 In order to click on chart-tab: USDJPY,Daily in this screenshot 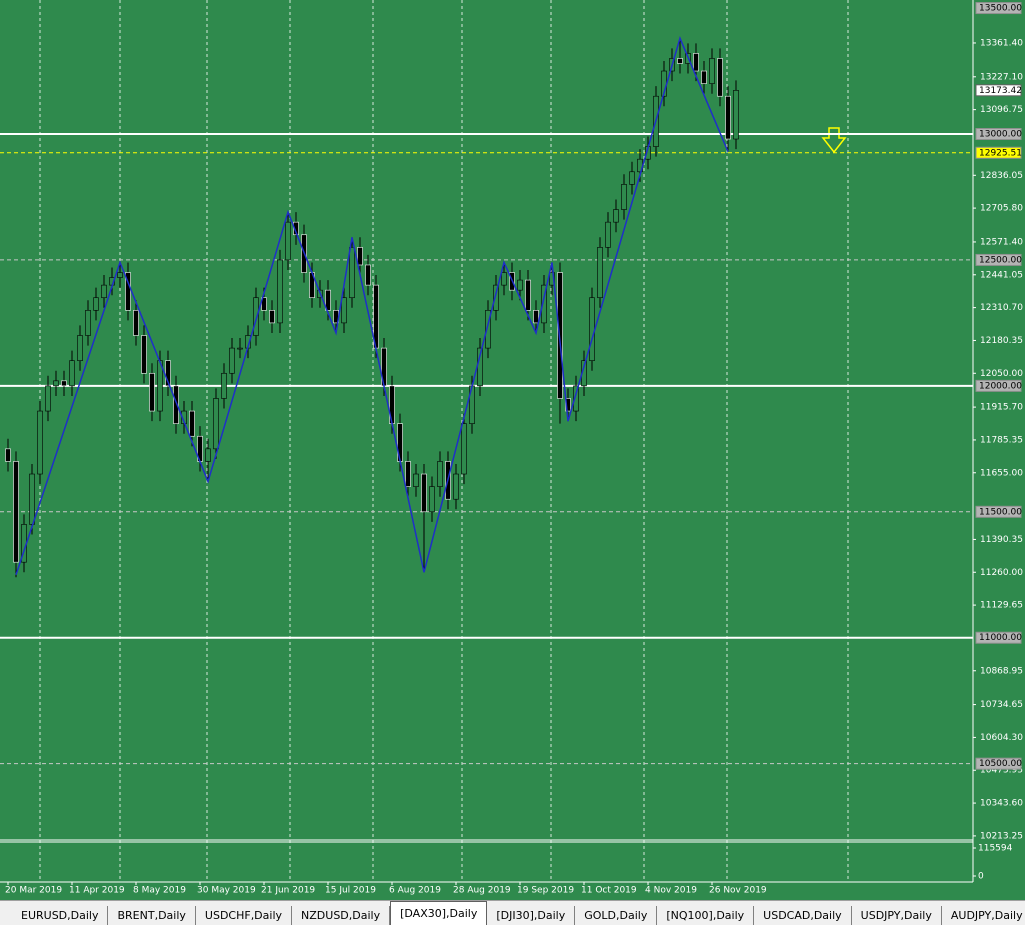, I will do `click(897, 915)`.